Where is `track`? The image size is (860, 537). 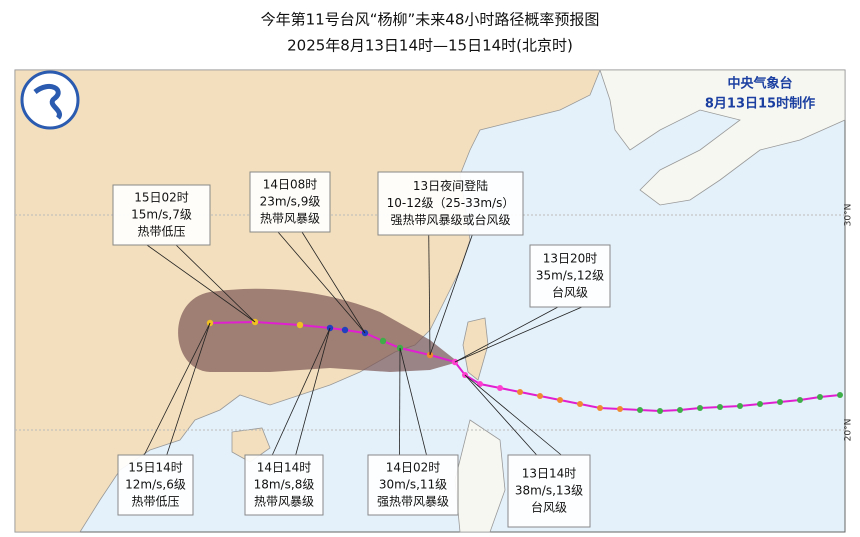
track is located at coordinates (525, 366).